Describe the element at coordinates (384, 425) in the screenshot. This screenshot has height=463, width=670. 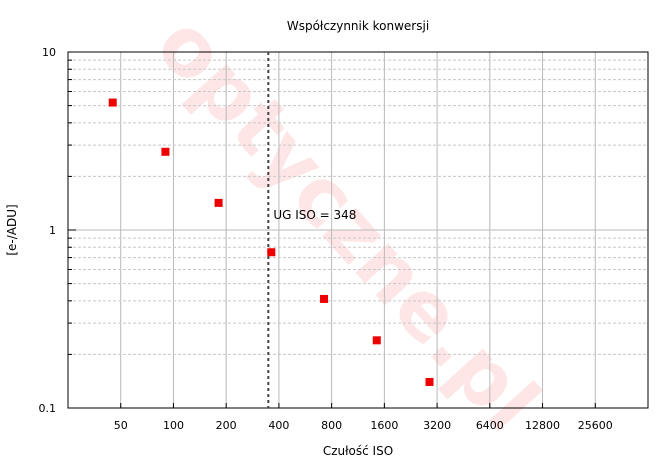
I see `x-tick-label: 1600` at that location.